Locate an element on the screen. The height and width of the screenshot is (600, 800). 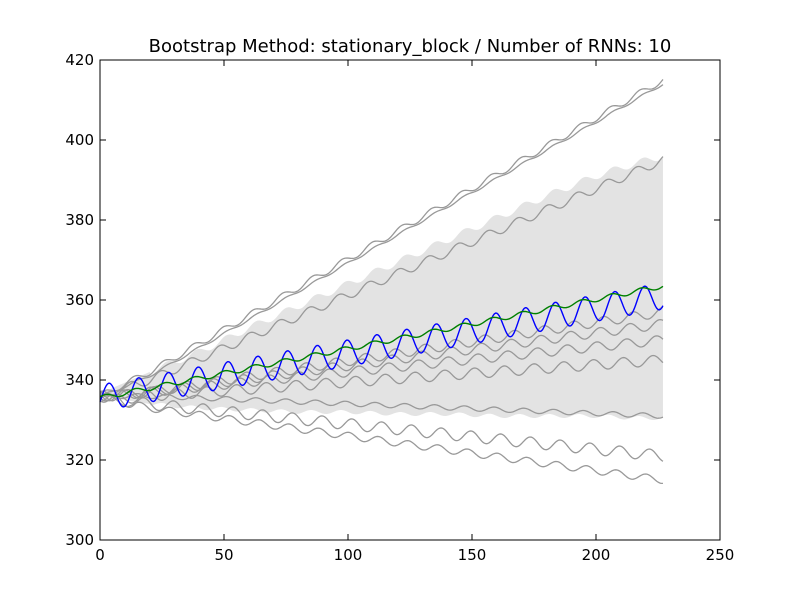
actual-series-line is located at coordinates (381, 346).